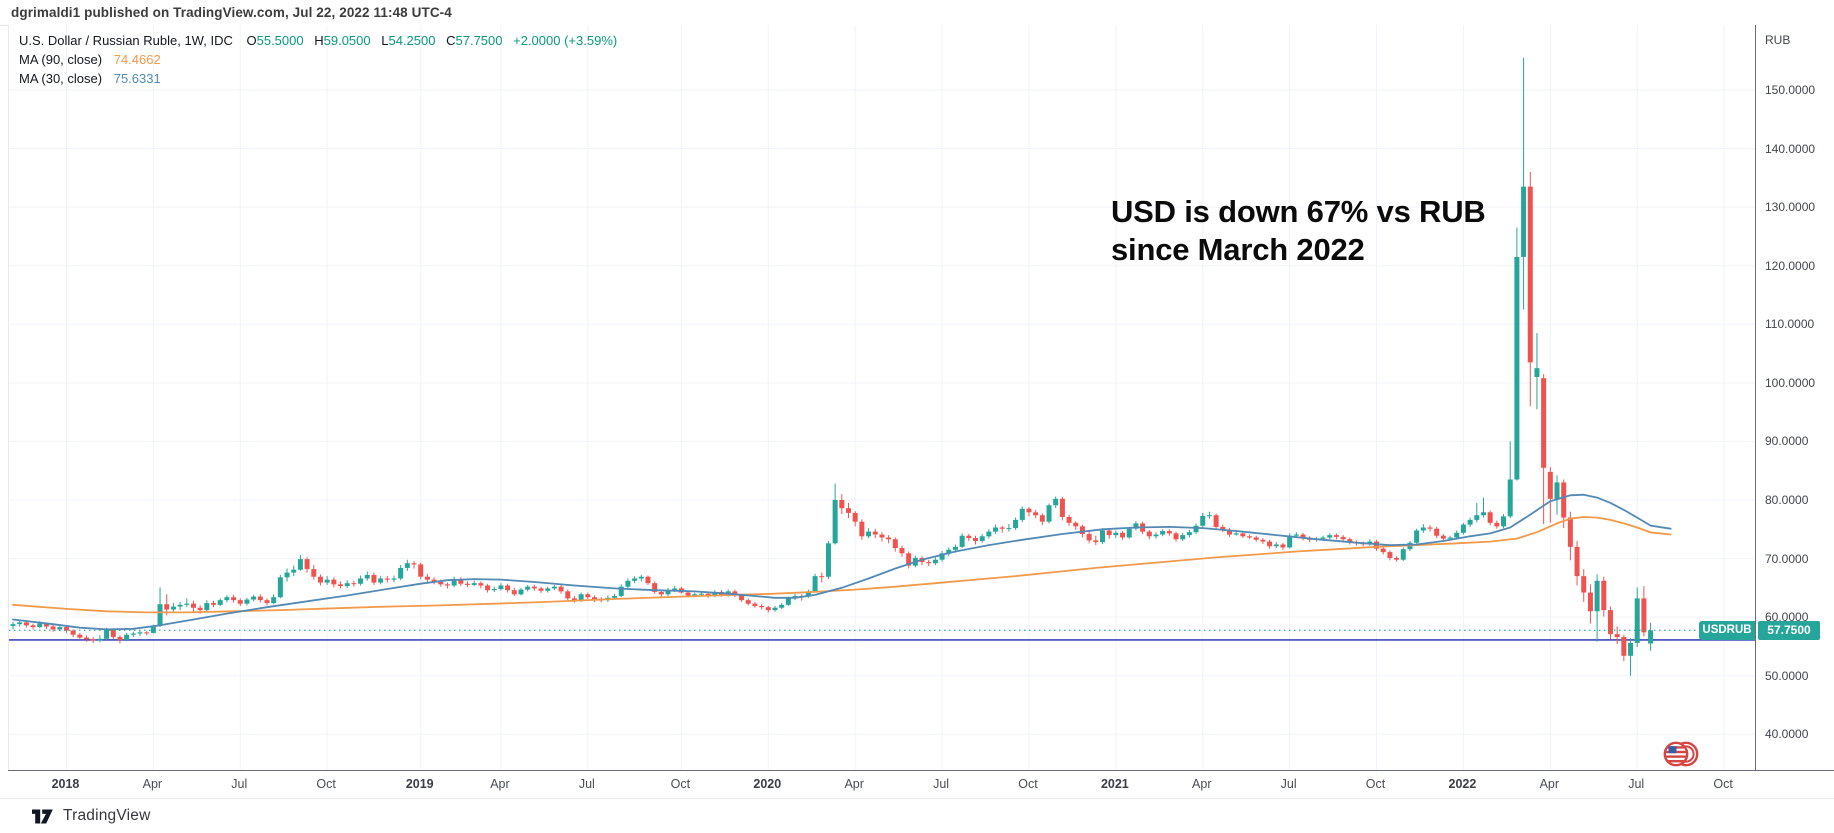  What do you see at coordinates (1727, 630) in the screenshot?
I see `price-flag-symbol: USDRUB` at bounding box center [1727, 630].